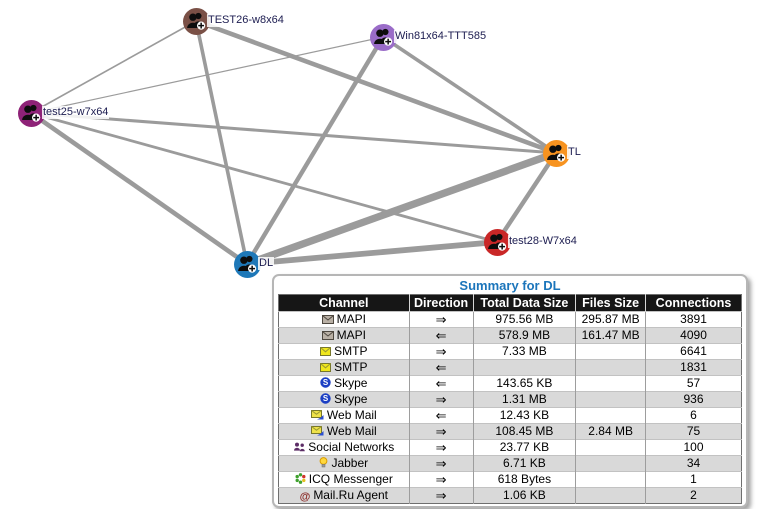 The image size is (760, 509). Describe the element at coordinates (317, 415) in the screenshot. I see `webmail-icon` at that location.